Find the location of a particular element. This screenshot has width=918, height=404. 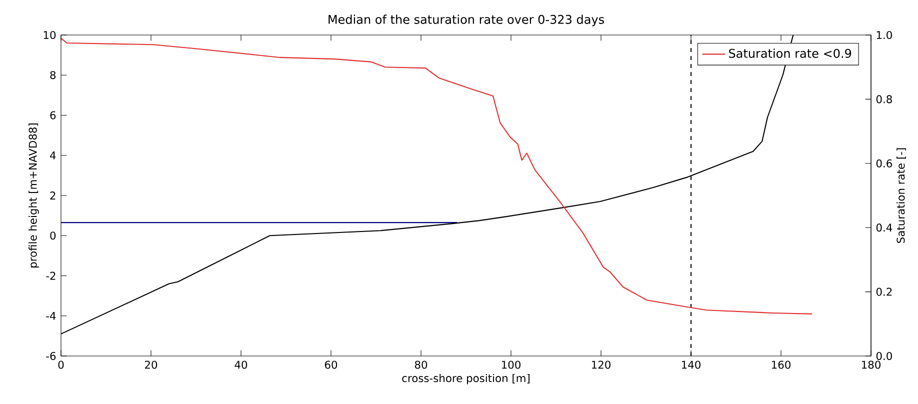

y-tick-label: 2 is located at coordinates (53, 196).